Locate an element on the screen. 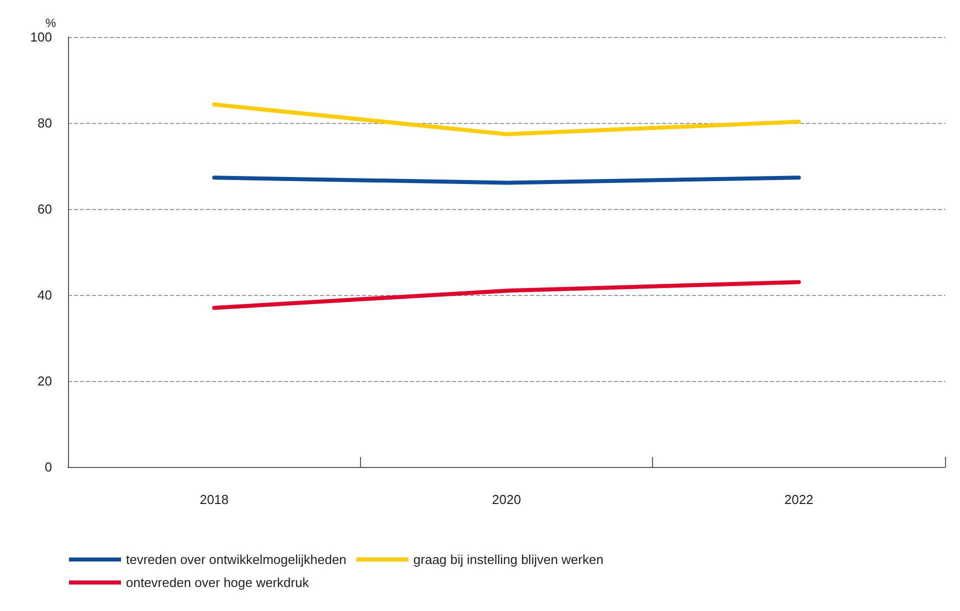  y-tick-label: 0 is located at coordinates (48, 467).